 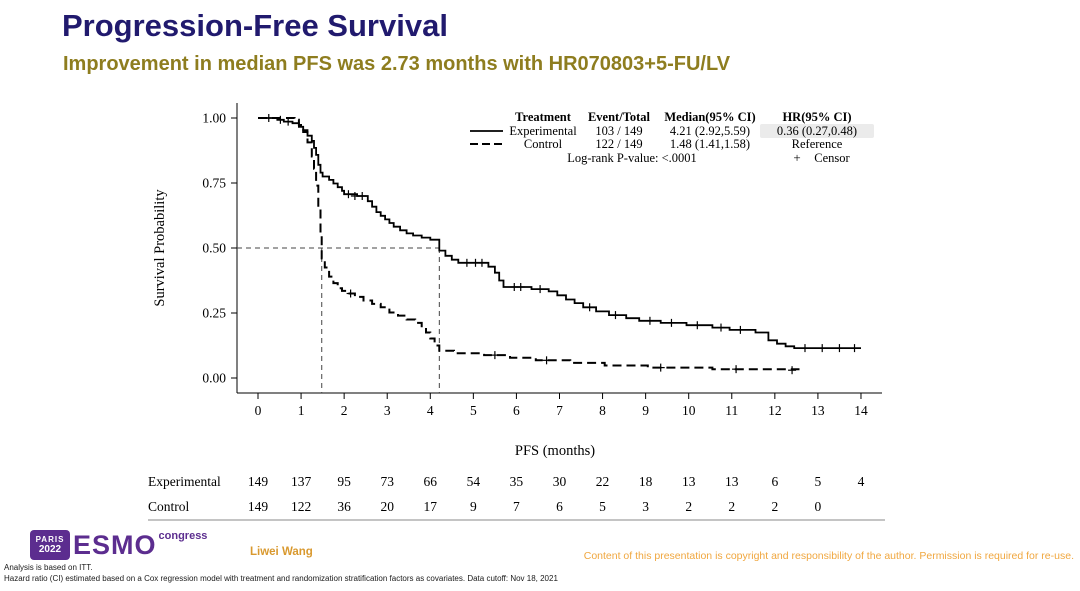 I want to click on logo-year-text: 2022, so click(x=50, y=549).